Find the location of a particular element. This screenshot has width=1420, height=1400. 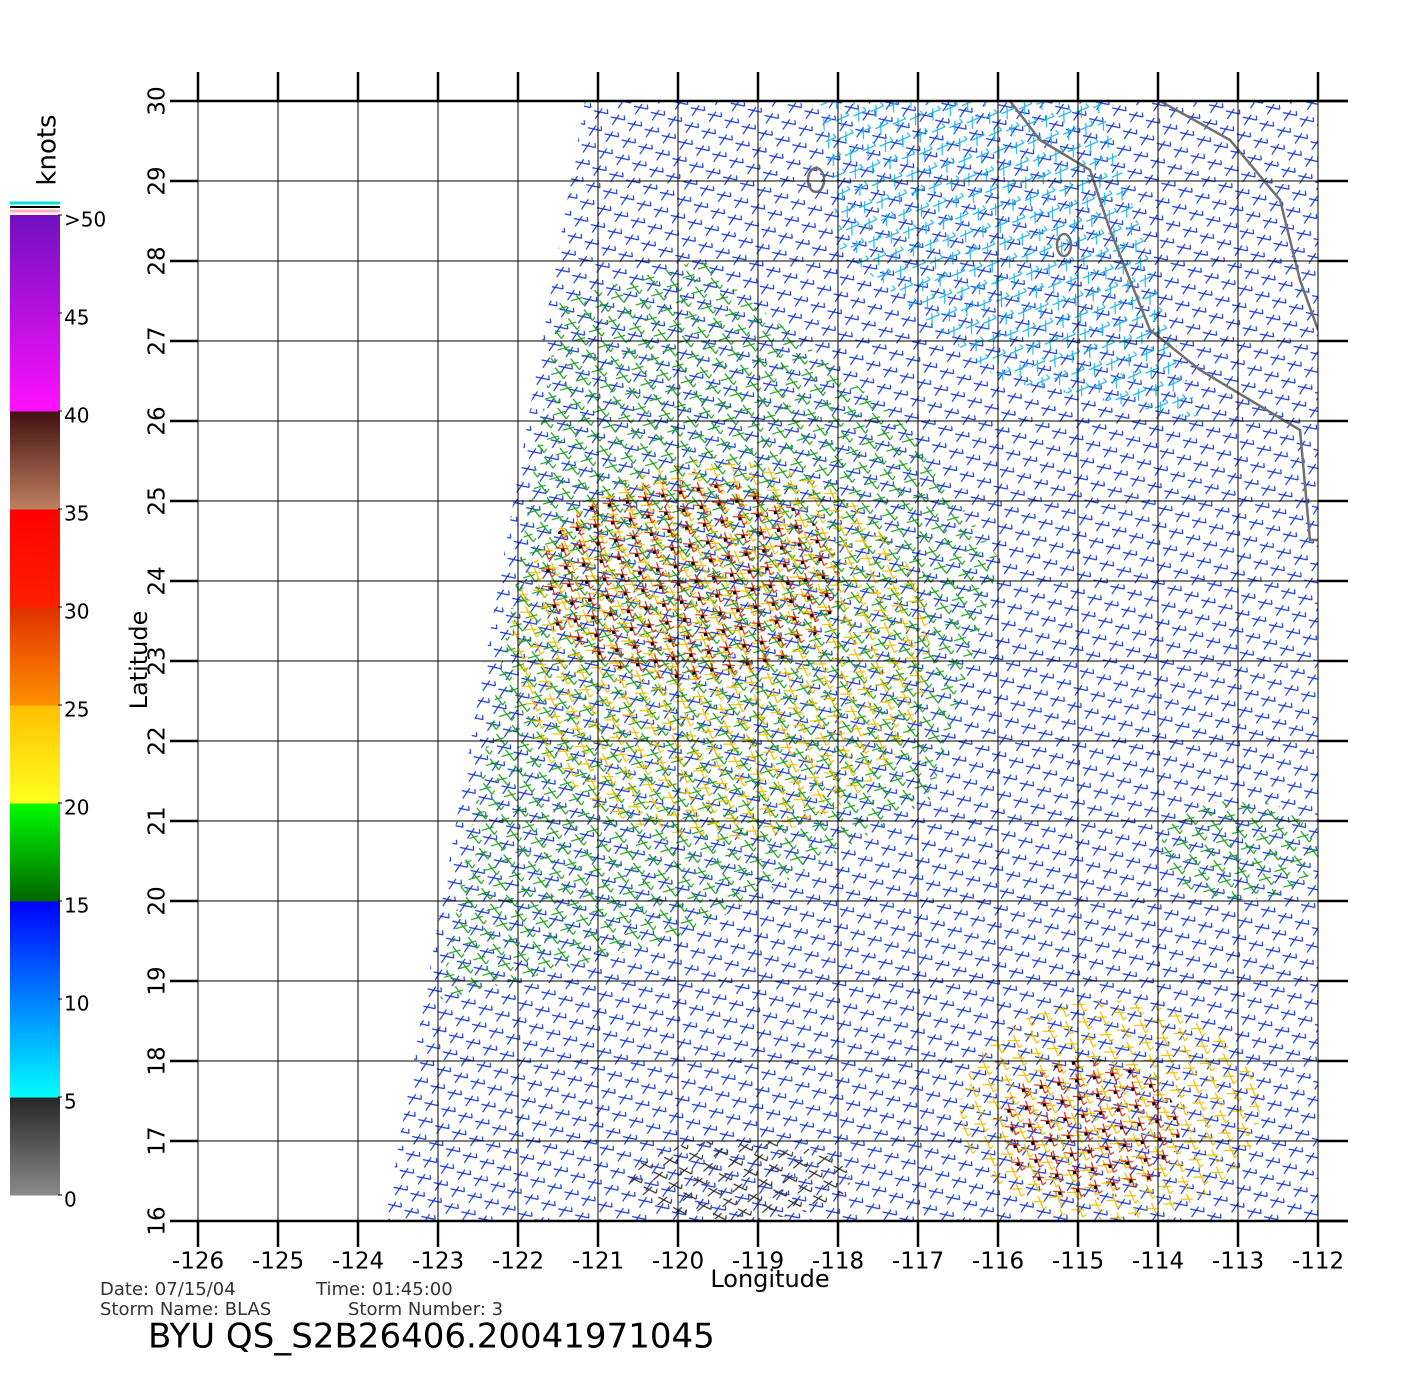

y-tick-label: 20 is located at coordinates (158, 900).